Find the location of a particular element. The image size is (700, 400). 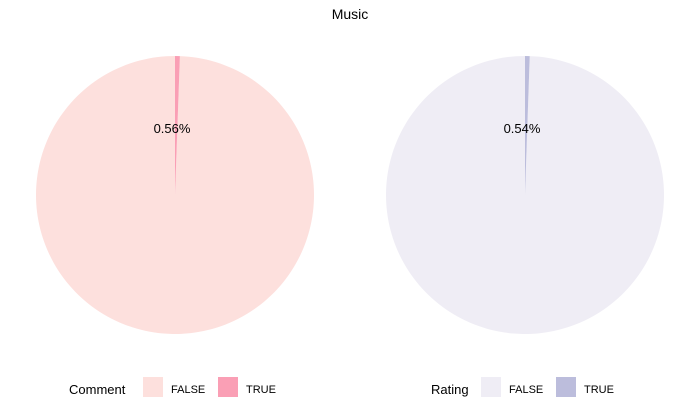

pie-comment-true-slice is located at coordinates (177, 125).